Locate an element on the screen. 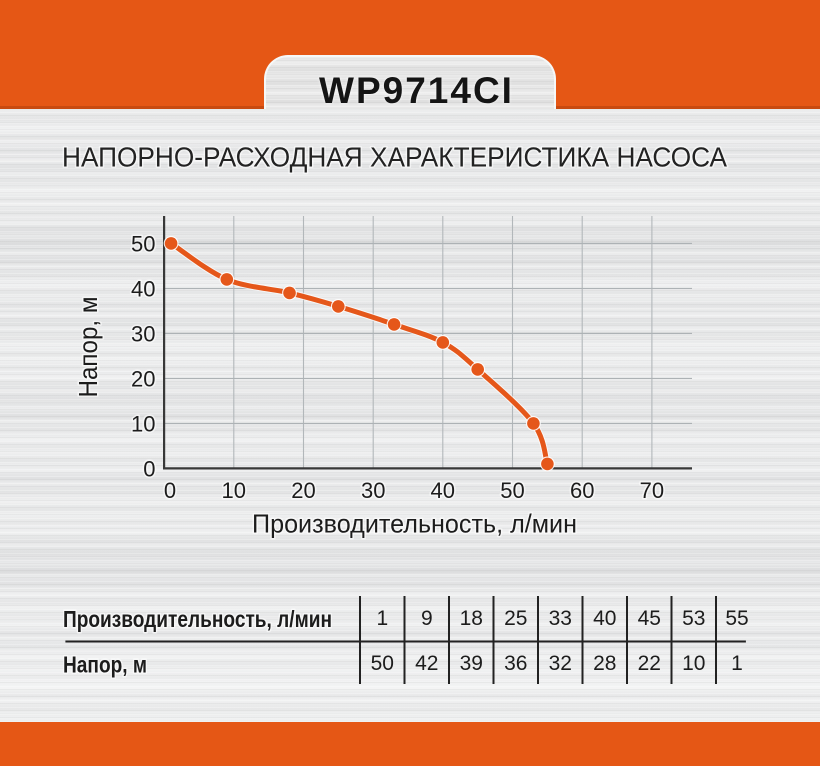 This screenshot has width=820, height=777. svg-text: 42 is located at coordinates (426, 663).